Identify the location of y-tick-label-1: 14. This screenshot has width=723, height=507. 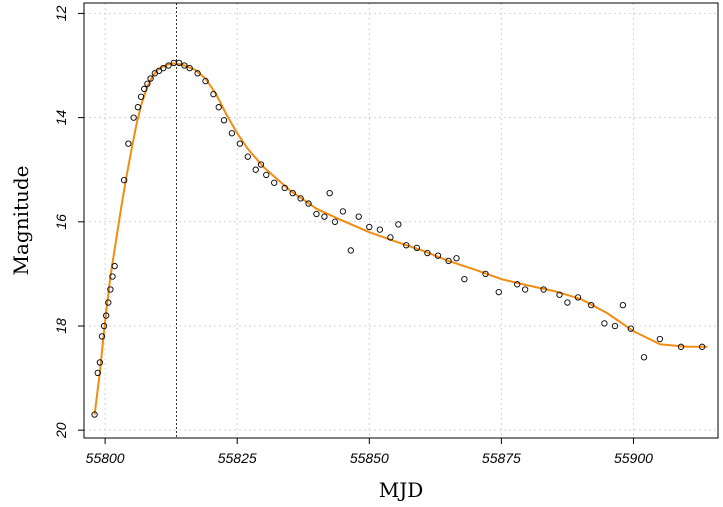
(61, 118).